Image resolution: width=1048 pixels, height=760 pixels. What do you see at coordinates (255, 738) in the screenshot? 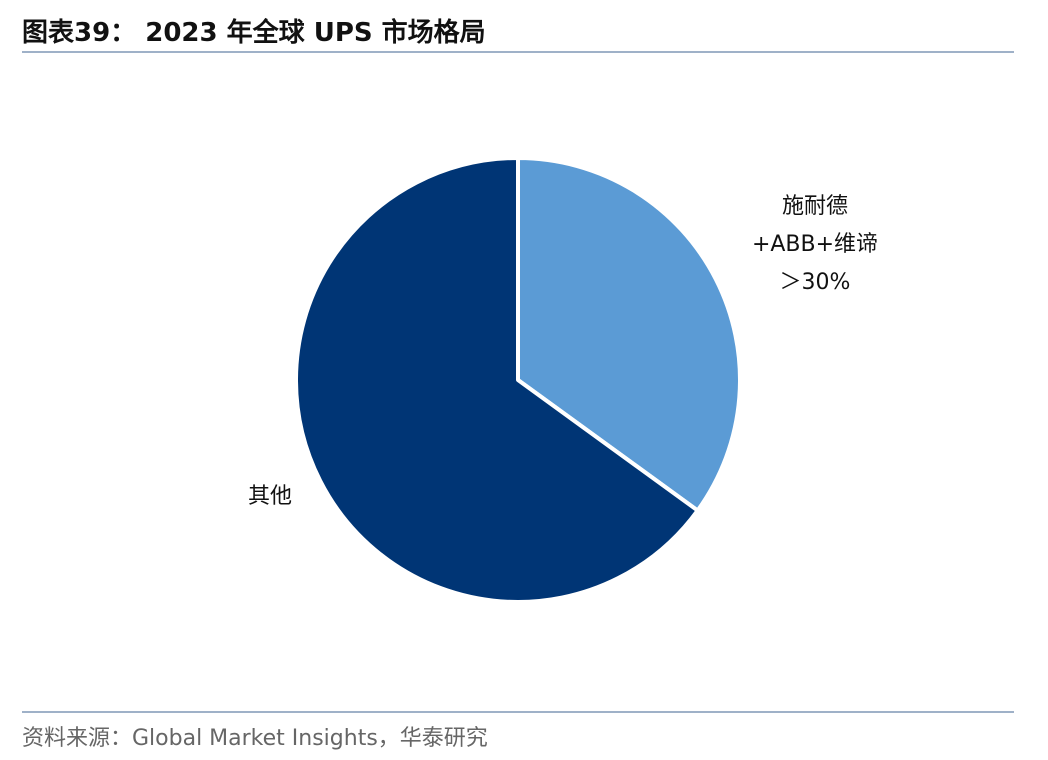
I see `source: 资料来源：Global Market Insights，华泰研究` at bounding box center [255, 738].